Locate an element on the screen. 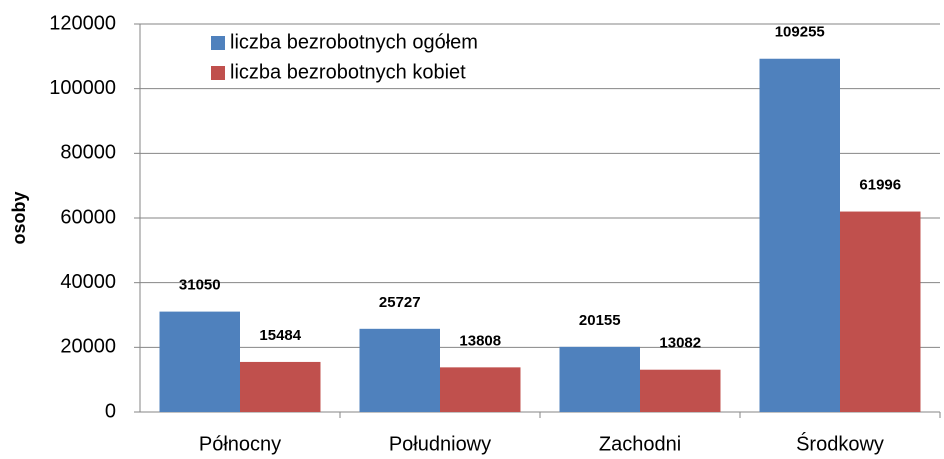  y-tick-label: 120000 is located at coordinates (82, 23).